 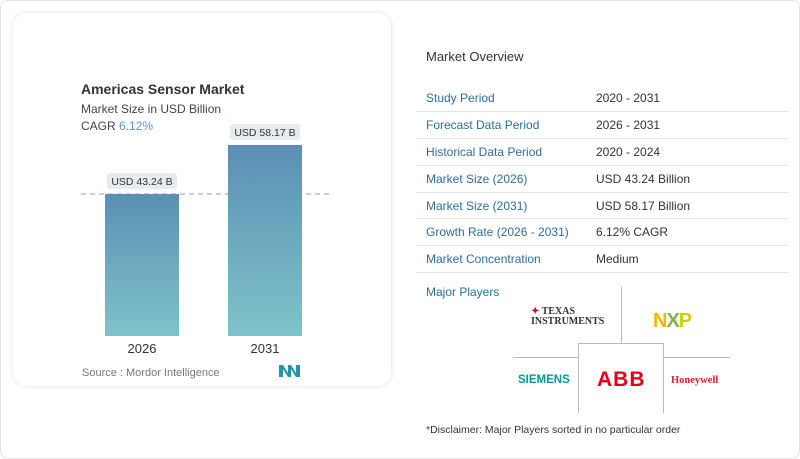 I want to click on row-label: Forecast Data Period, so click(x=501, y=125).